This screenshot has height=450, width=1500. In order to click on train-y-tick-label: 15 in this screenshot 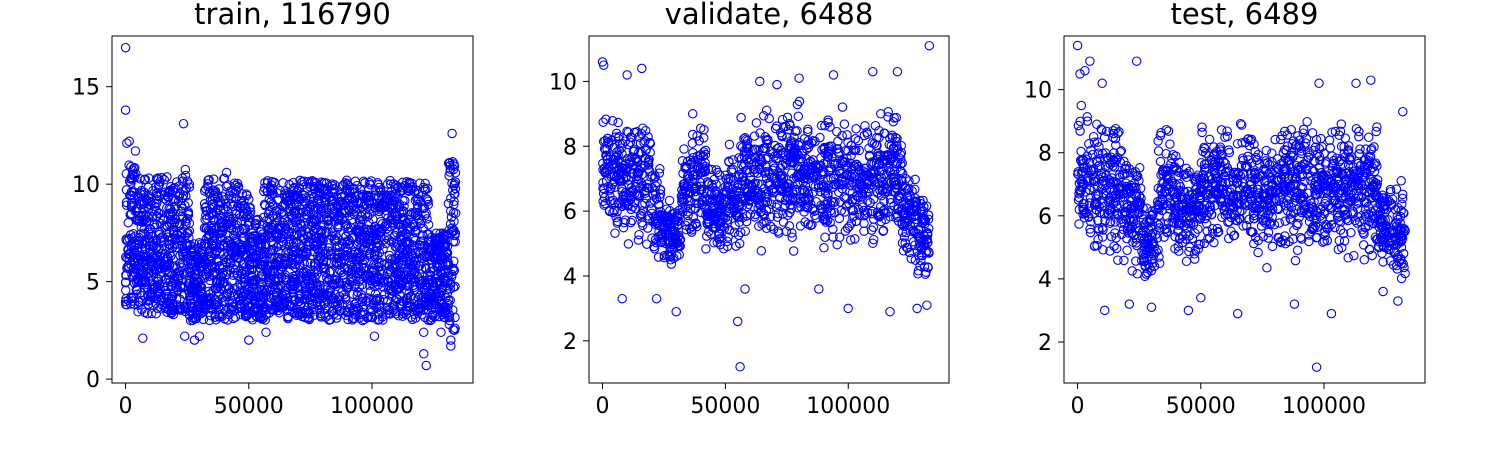, I will do `click(86, 88)`.